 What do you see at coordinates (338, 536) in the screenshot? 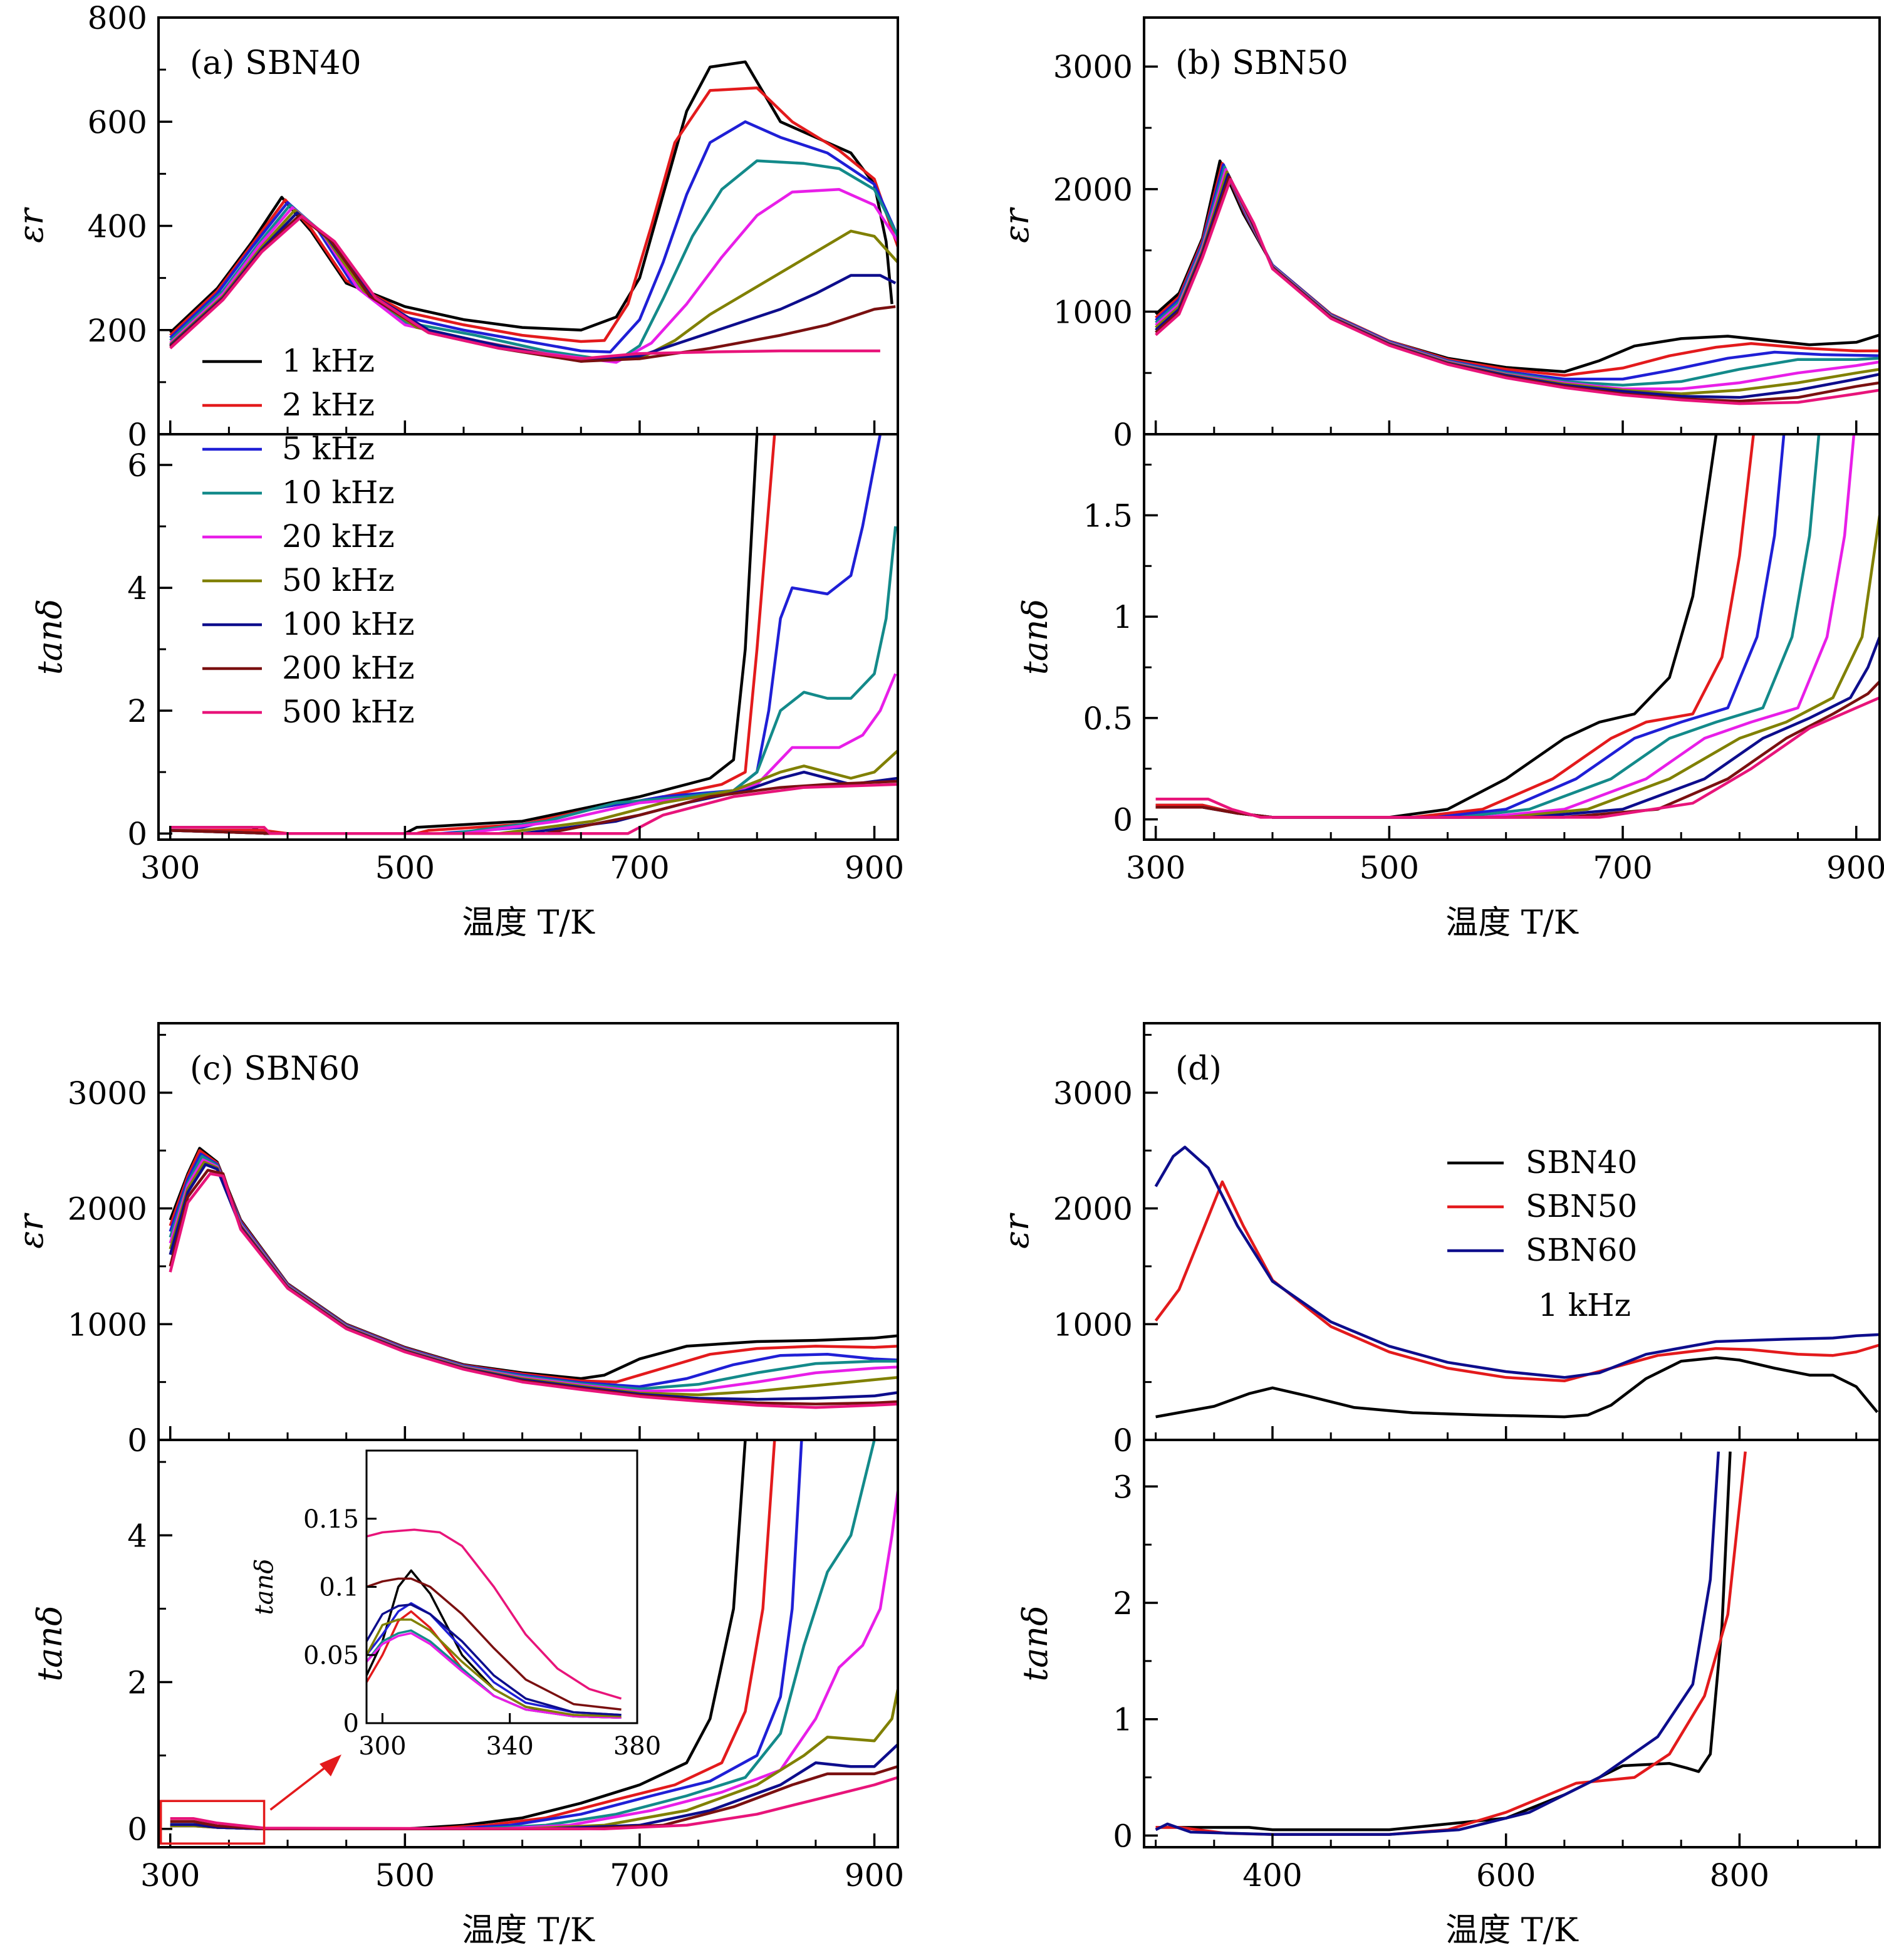
I see `legend-label: 20 kHz` at bounding box center [338, 536].